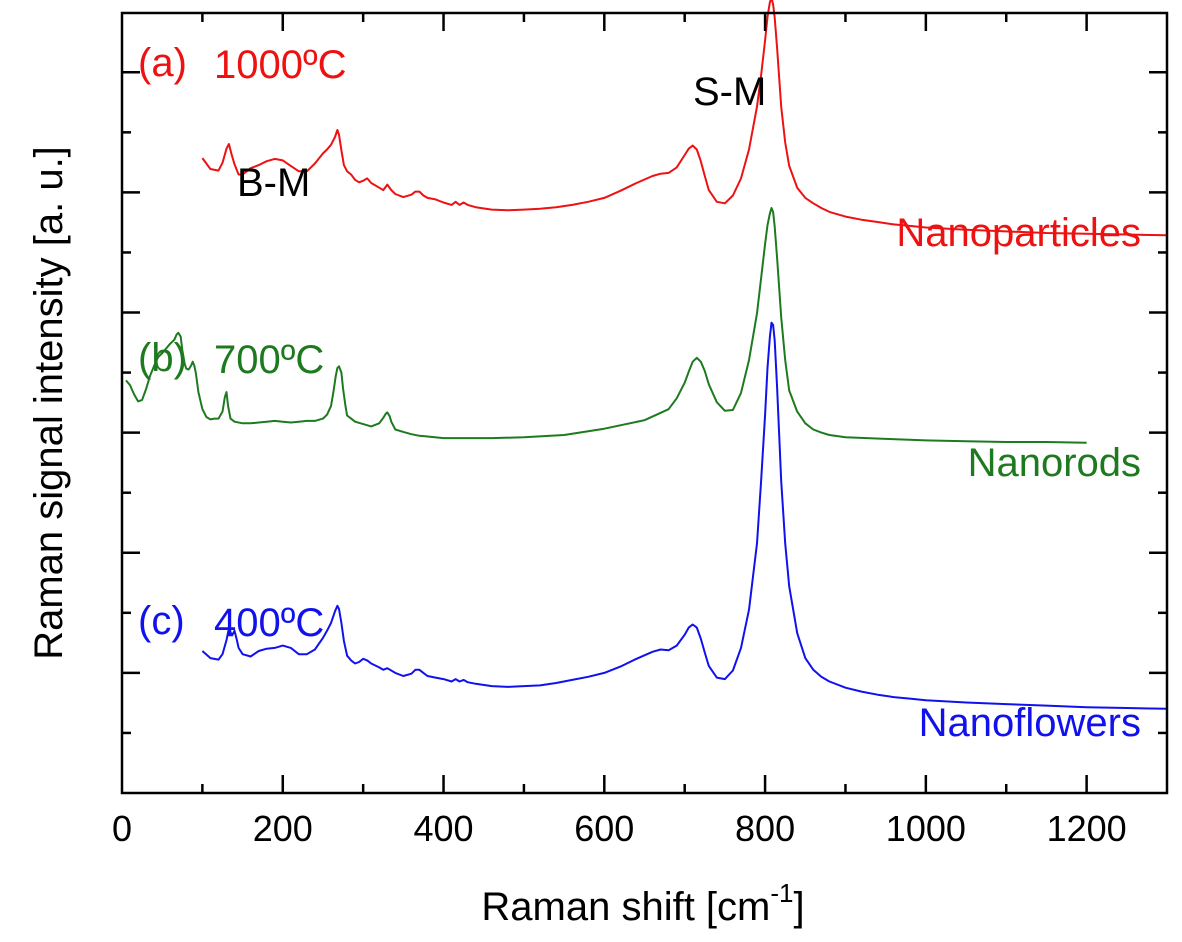  What do you see at coordinates (765, 828) in the screenshot?
I see `x-tick-label: 800` at bounding box center [765, 828].